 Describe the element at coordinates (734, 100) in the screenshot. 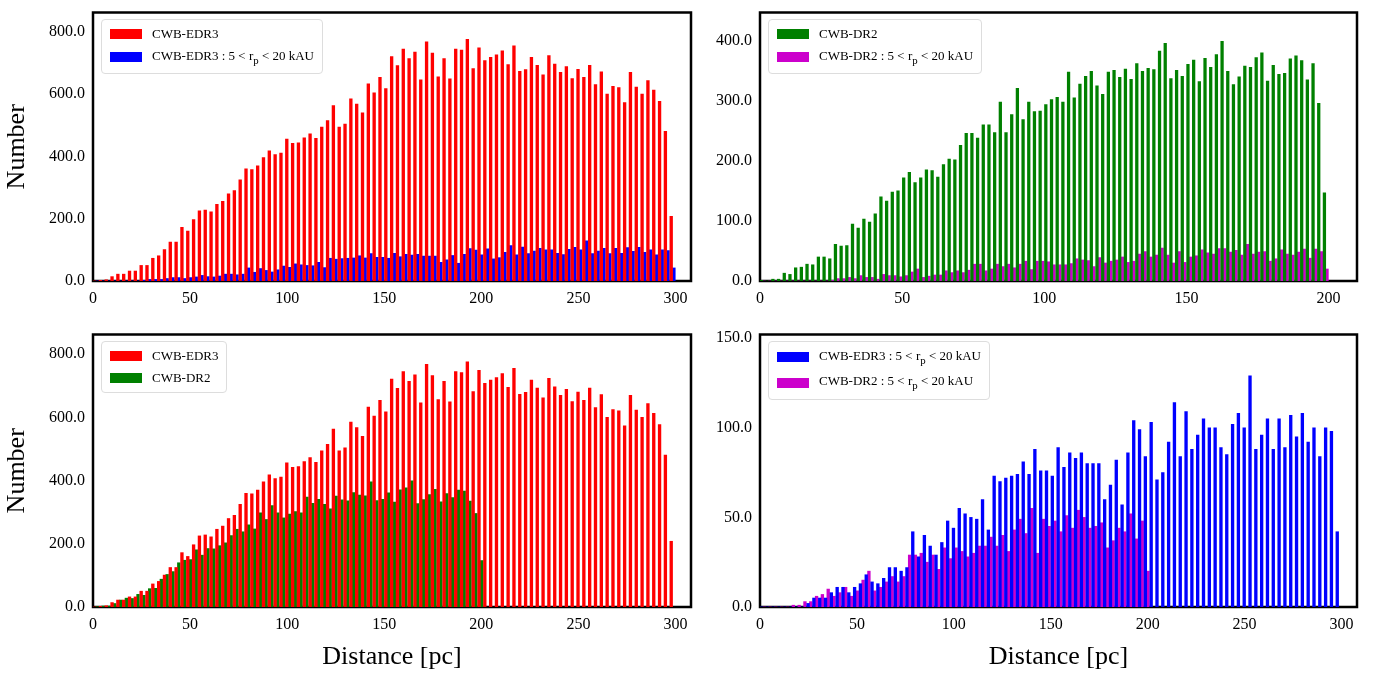

I see `y-tick-label: 300.0` at that location.